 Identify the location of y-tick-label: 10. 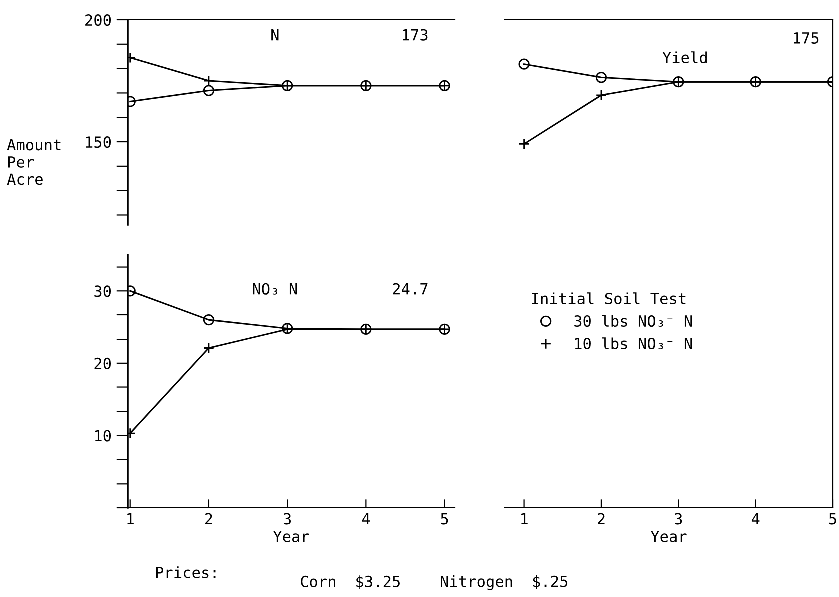
(103, 436).